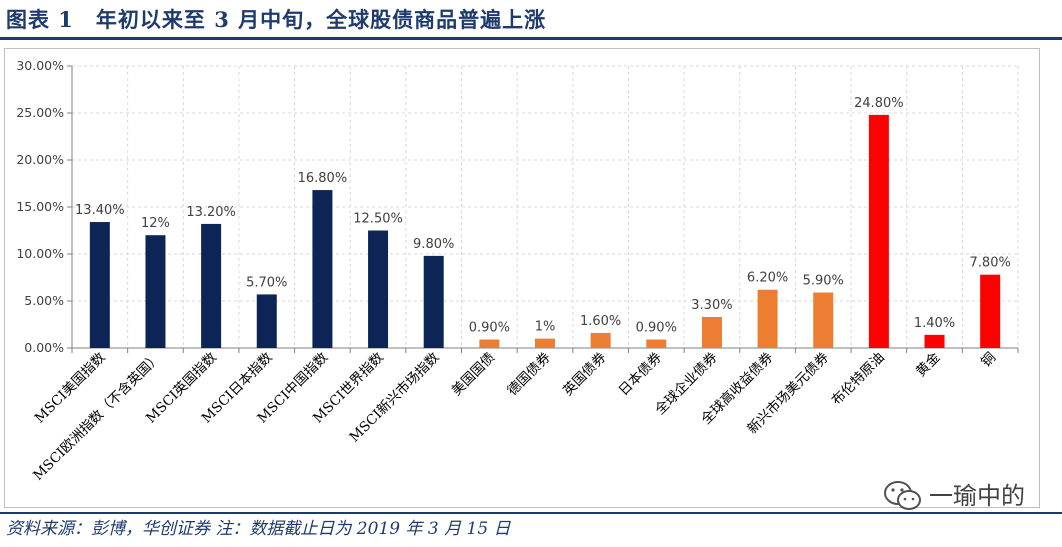 The width and height of the screenshot is (1062, 547). I want to click on y-tick-label: 30.00%, so click(40, 65).